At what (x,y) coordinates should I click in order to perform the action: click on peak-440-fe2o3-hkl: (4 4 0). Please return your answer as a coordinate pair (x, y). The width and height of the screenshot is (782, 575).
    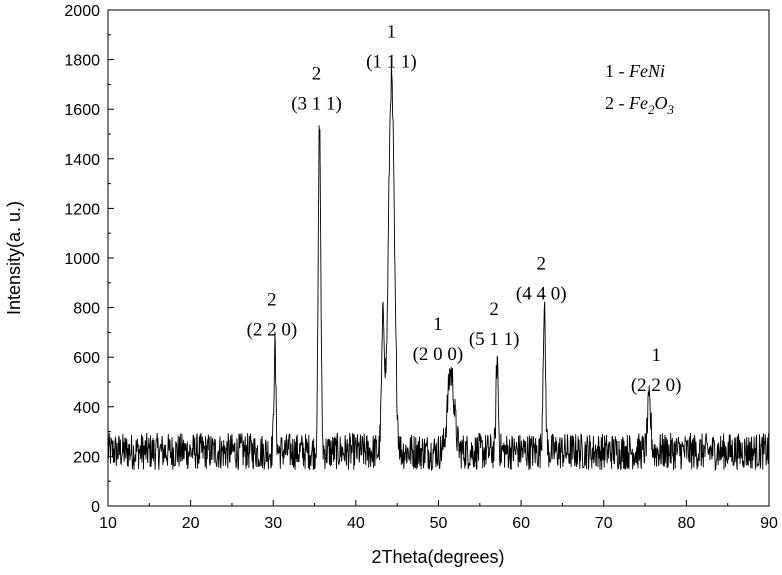
    Looking at the image, I should click on (541, 293).